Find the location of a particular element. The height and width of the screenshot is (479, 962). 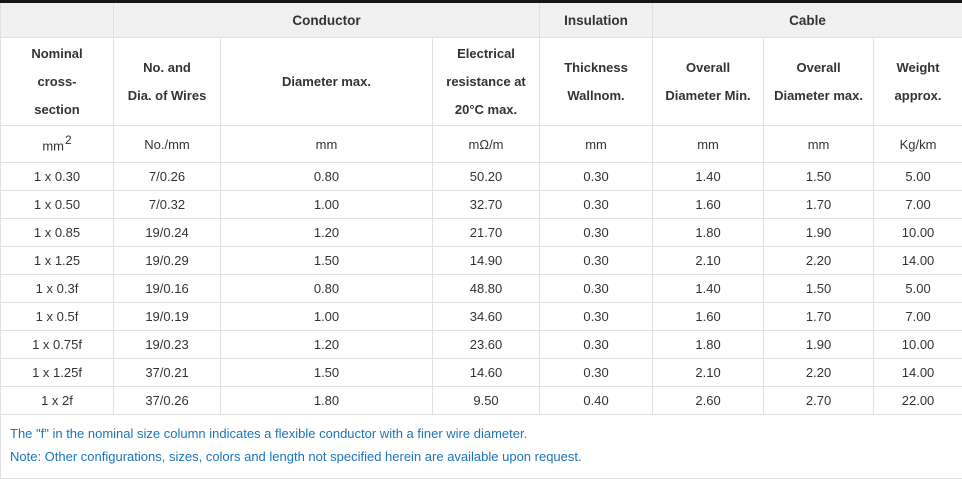

table-cell: 14.60 is located at coordinates (486, 373).